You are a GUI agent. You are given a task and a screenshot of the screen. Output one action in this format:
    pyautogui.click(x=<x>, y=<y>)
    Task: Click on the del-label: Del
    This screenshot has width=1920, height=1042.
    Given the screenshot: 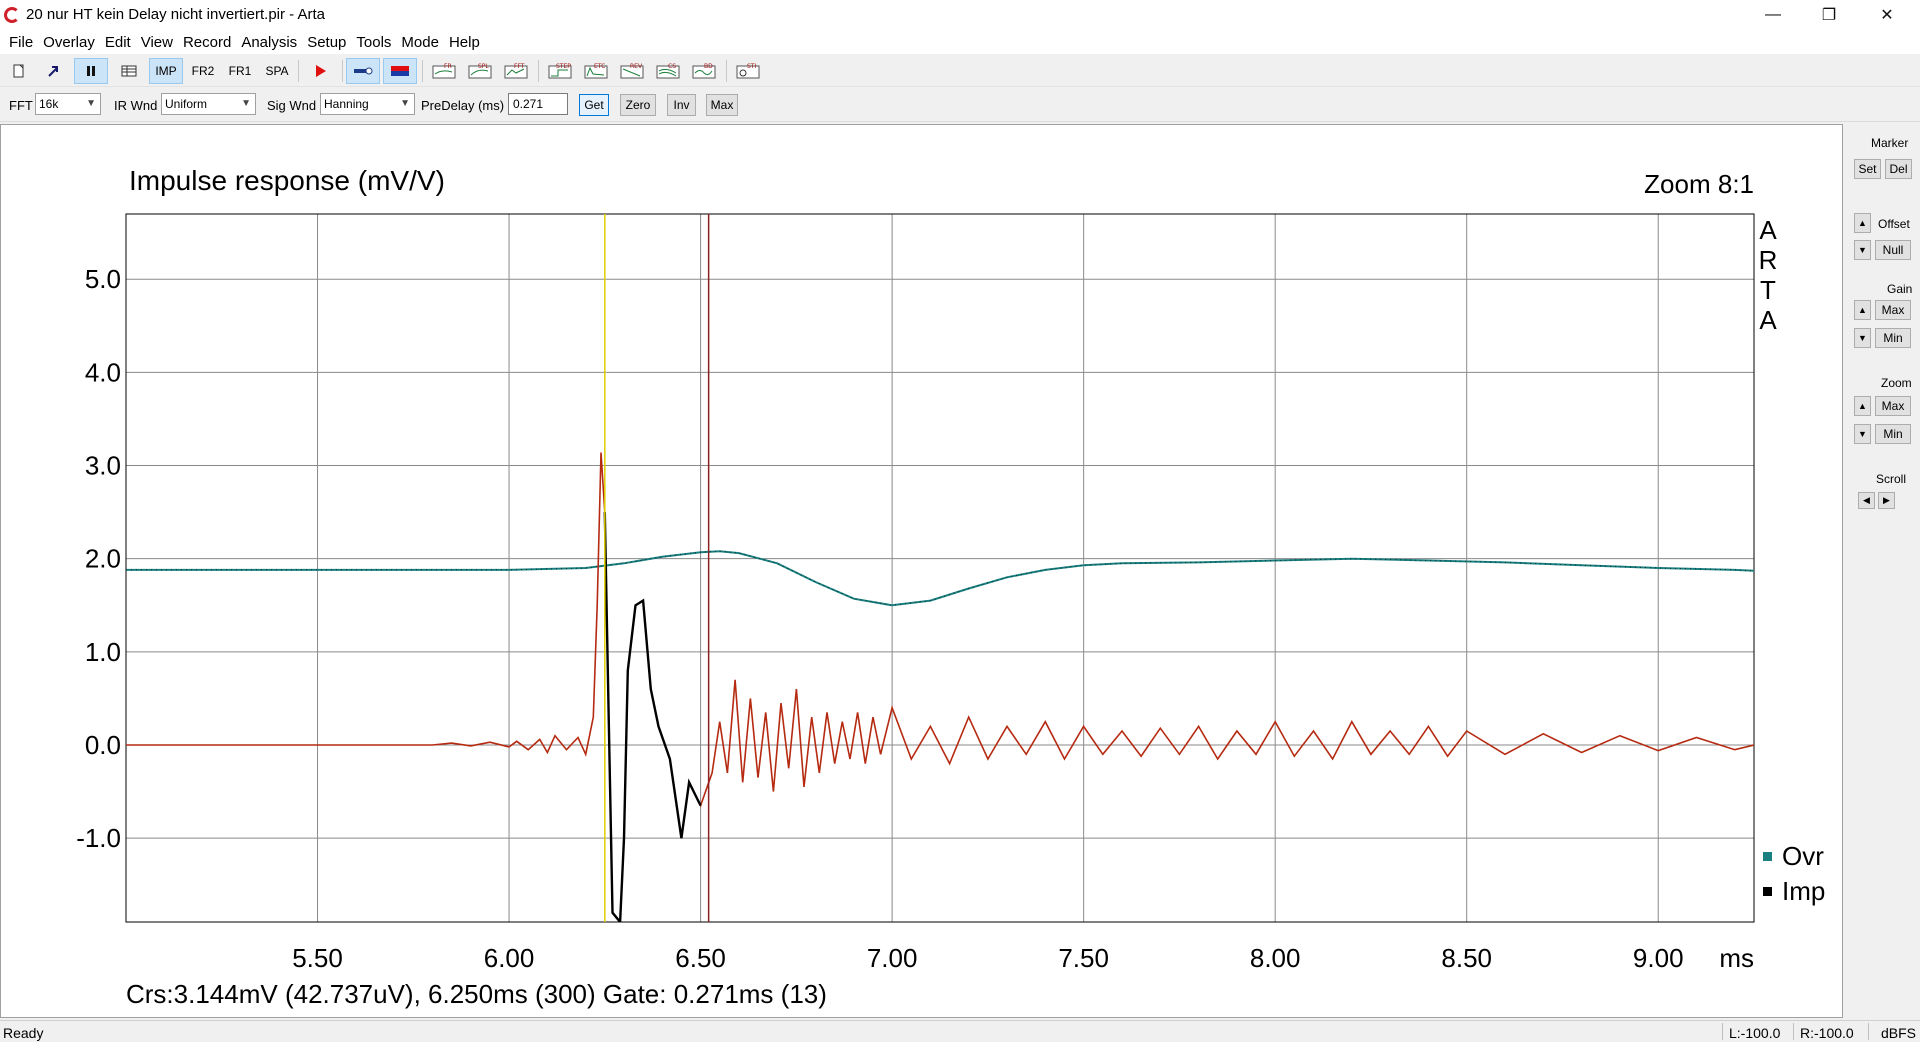 What is the action you would take?
    pyautogui.click(x=1898, y=169)
    